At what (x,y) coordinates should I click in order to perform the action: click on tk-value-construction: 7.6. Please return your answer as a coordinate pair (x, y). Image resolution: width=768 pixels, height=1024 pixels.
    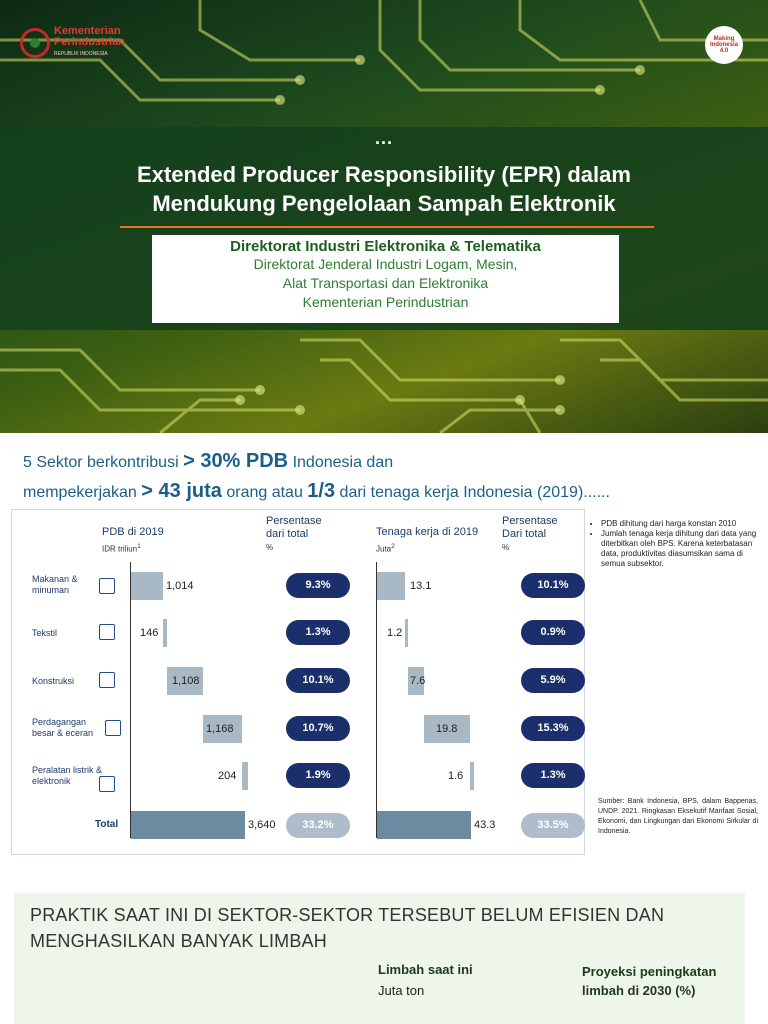
    Looking at the image, I should click on (418, 681).